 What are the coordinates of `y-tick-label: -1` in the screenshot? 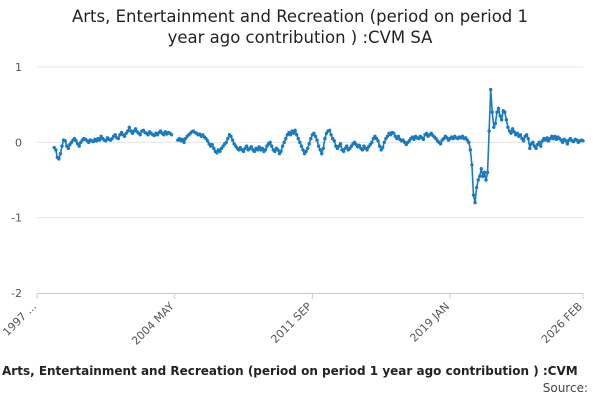 It's located at (16, 218).